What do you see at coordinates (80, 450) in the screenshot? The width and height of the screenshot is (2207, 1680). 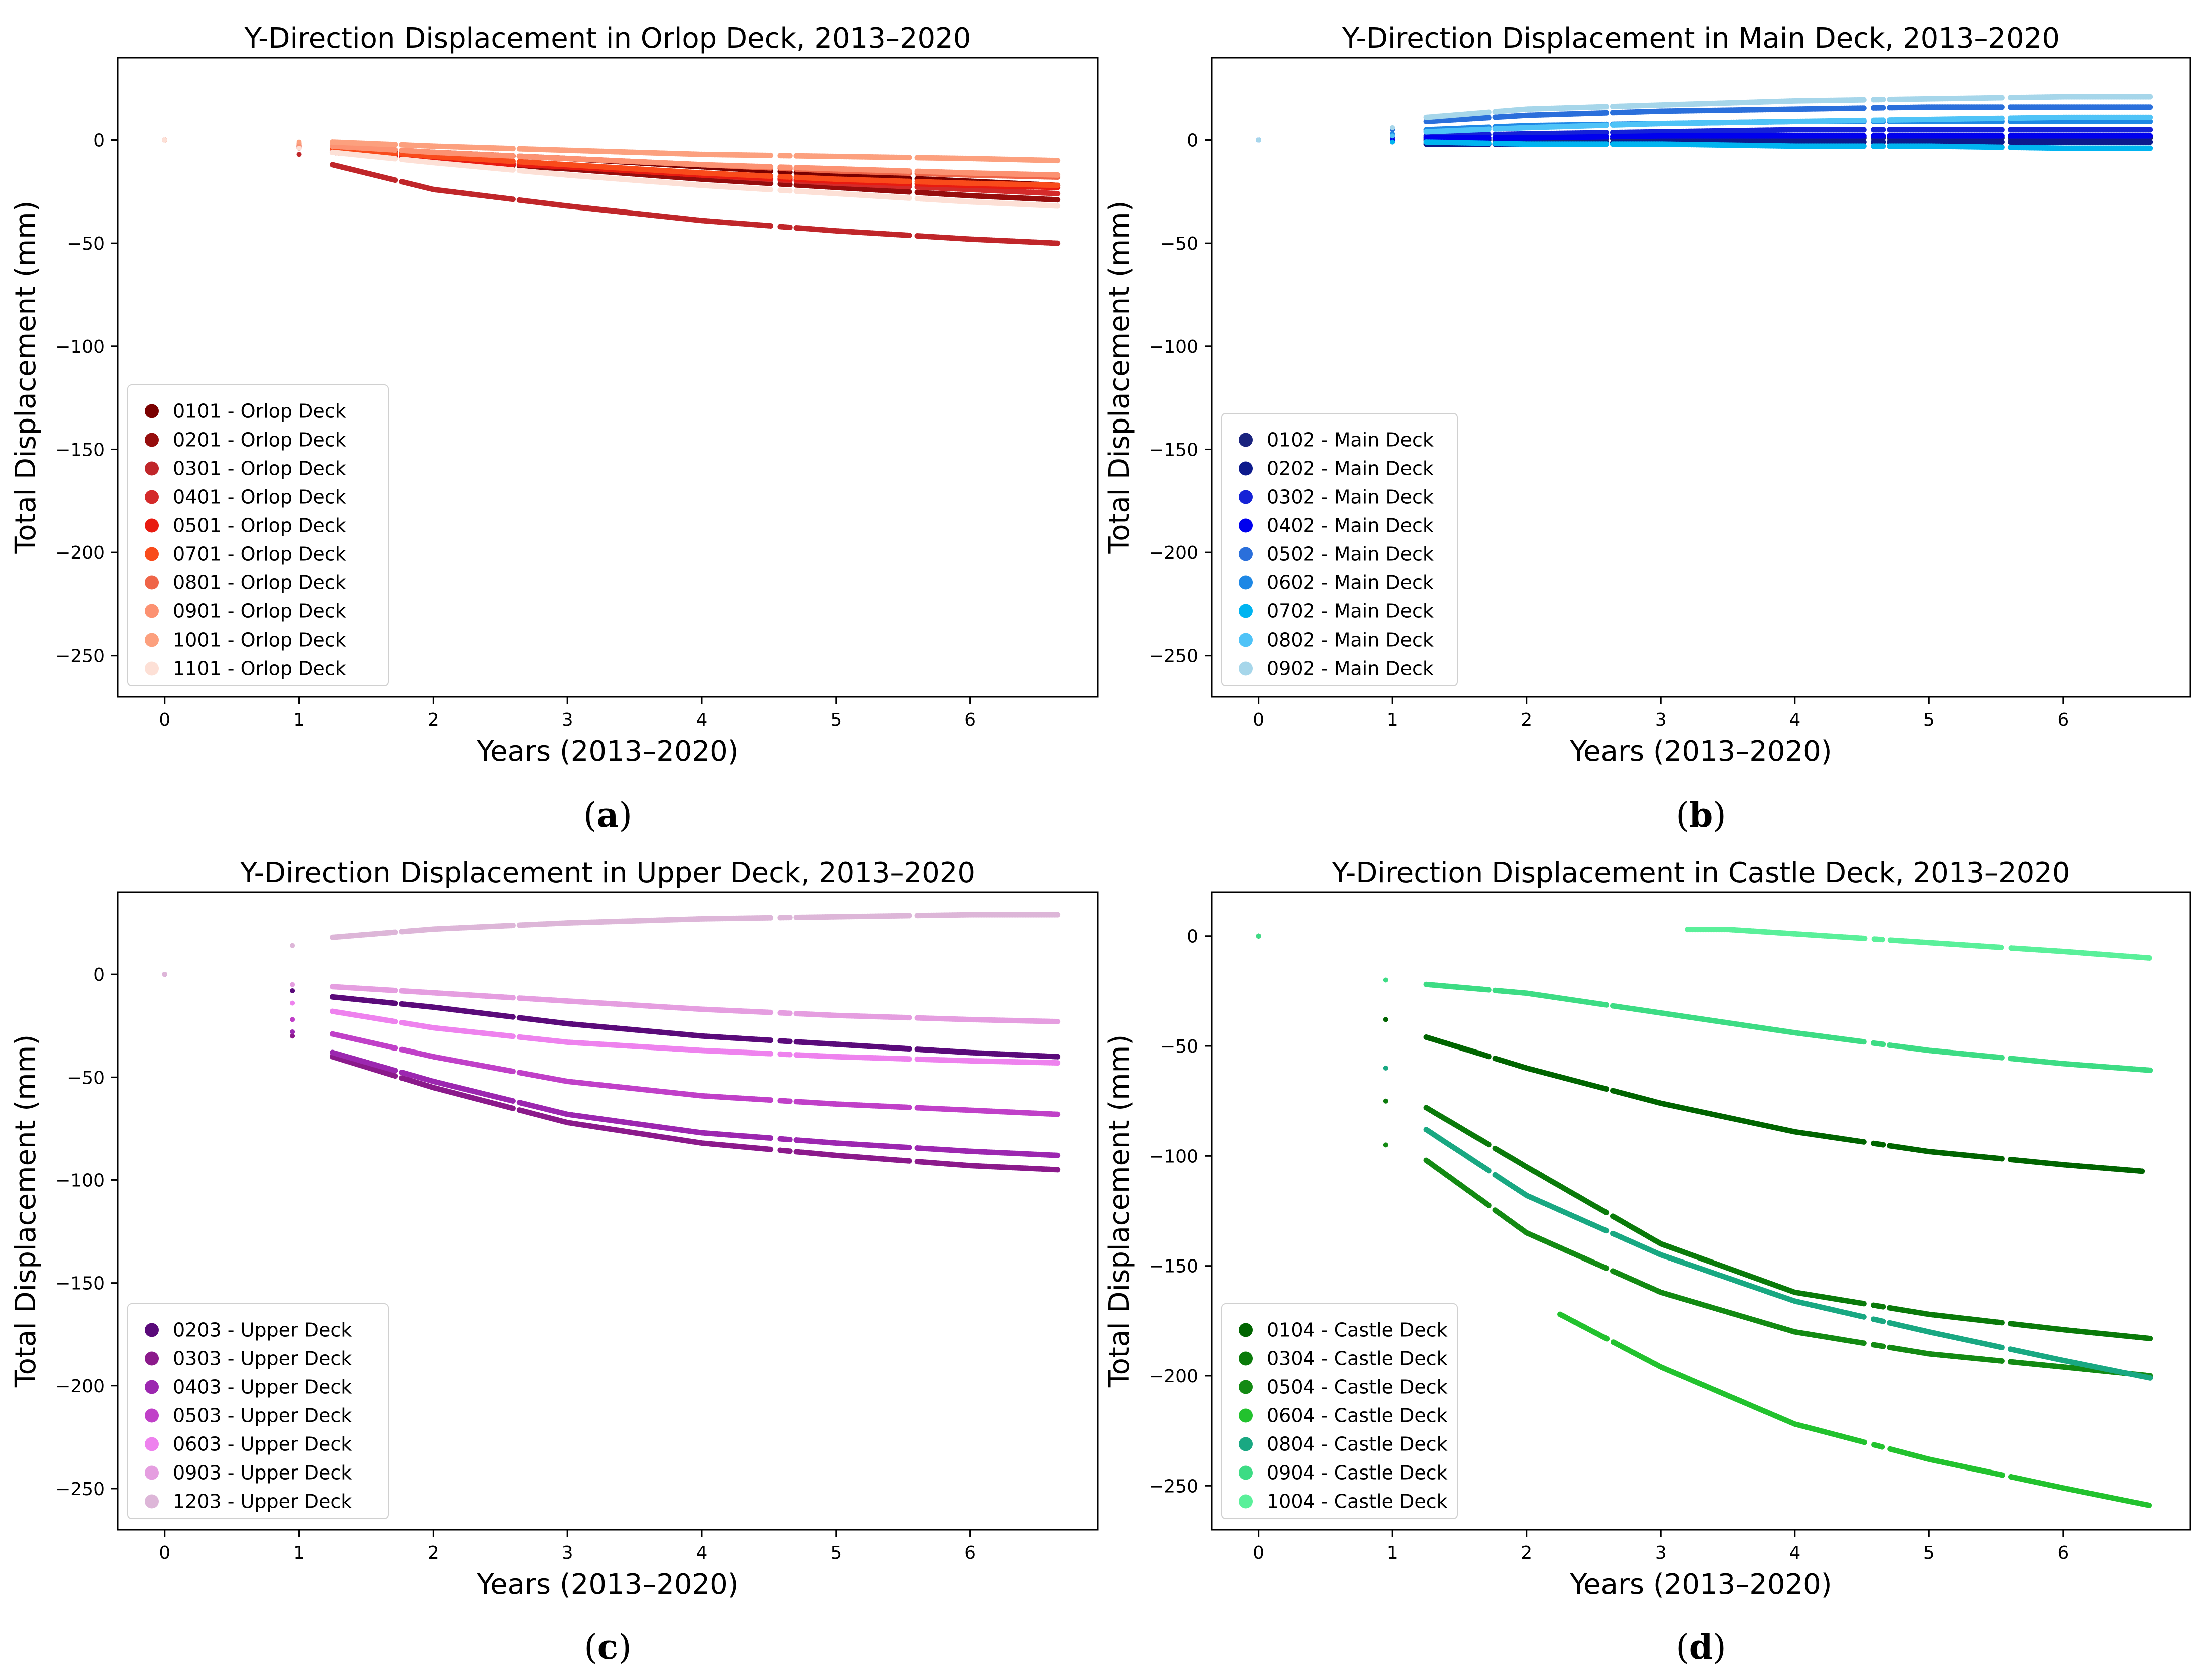 I see `y-tick-label: −150` at bounding box center [80, 450].